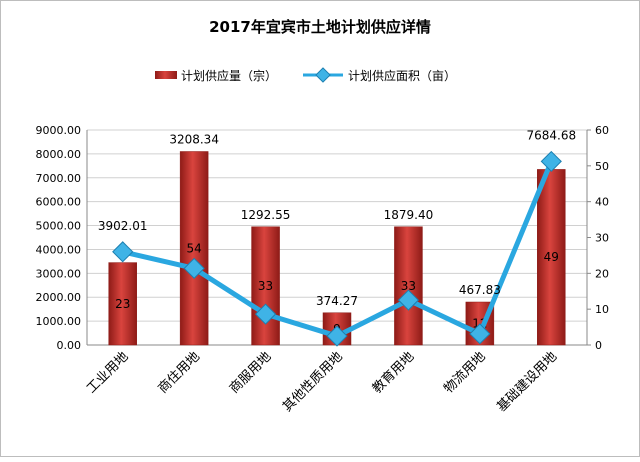 Image resolution: width=640 pixels, height=462 pixels. What do you see at coordinates (59, 321) in the screenshot?
I see `left-tick-label: 1000.00` at bounding box center [59, 321].